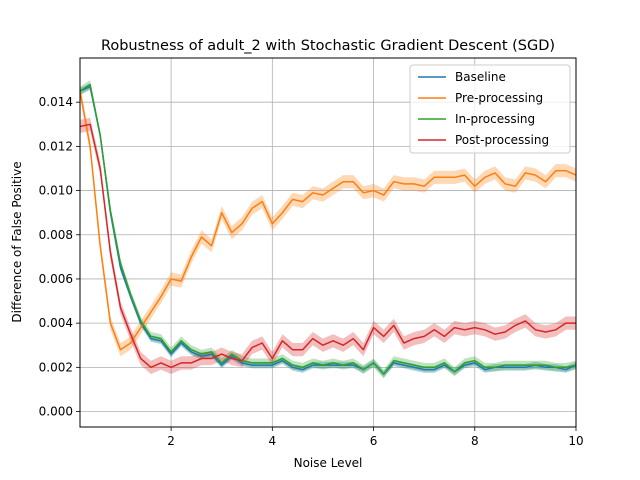  Describe the element at coordinates (56, 191) in the screenshot. I see `y-tick-label: 0.010` at that location.